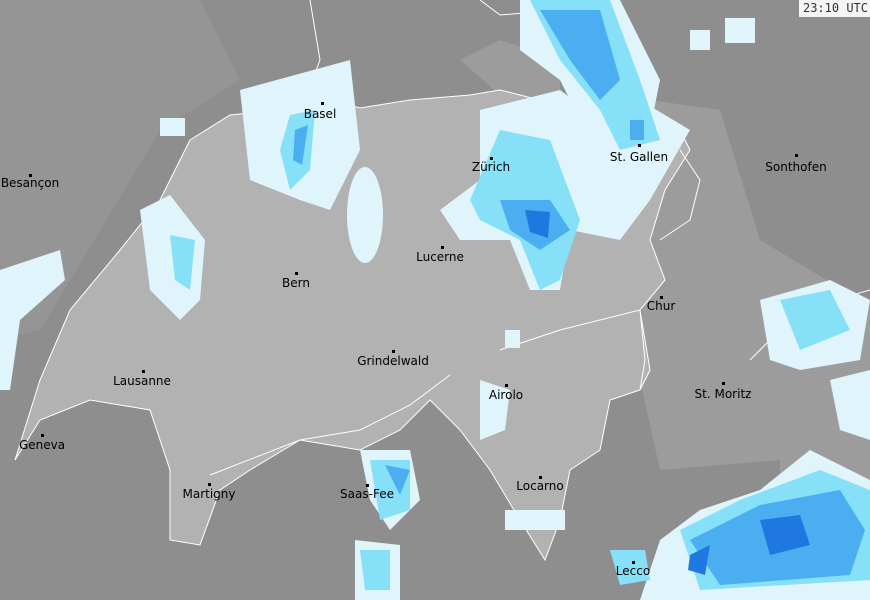 This screenshot has width=870, height=600. Describe the element at coordinates (506, 395) in the screenshot. I see `city-label: Airolo` at that location.